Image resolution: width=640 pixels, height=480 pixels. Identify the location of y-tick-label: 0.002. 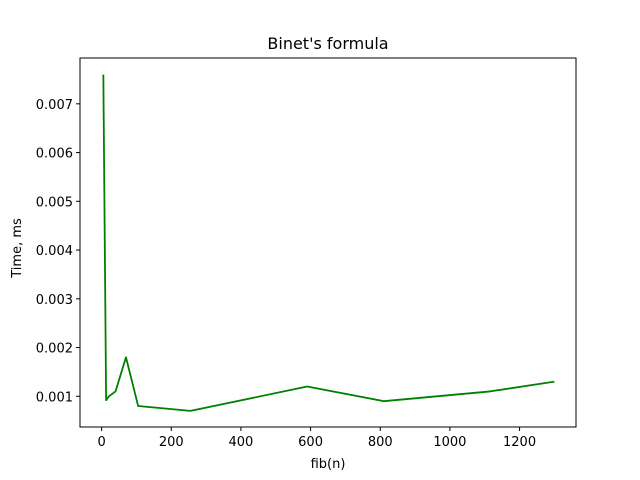
(54, 349).